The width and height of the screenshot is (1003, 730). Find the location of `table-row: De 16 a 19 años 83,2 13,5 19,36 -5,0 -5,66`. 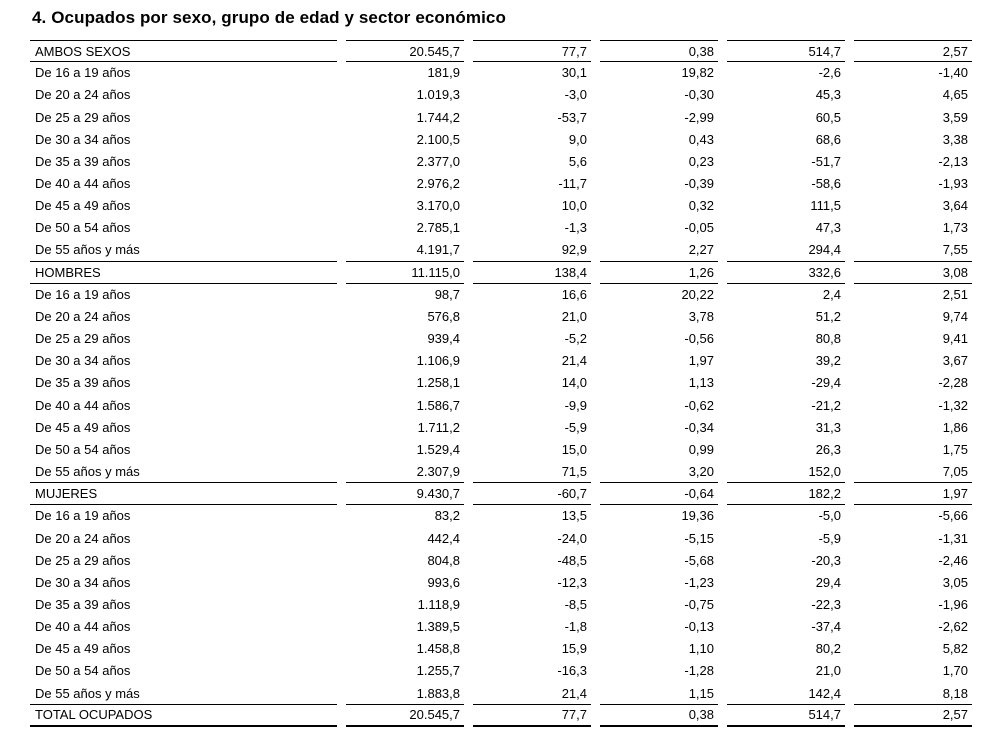

table-row: De 16 a 19 años 83,2 13,5 19,36 -5,0 -5,66 is located at coordinates (501, 516).